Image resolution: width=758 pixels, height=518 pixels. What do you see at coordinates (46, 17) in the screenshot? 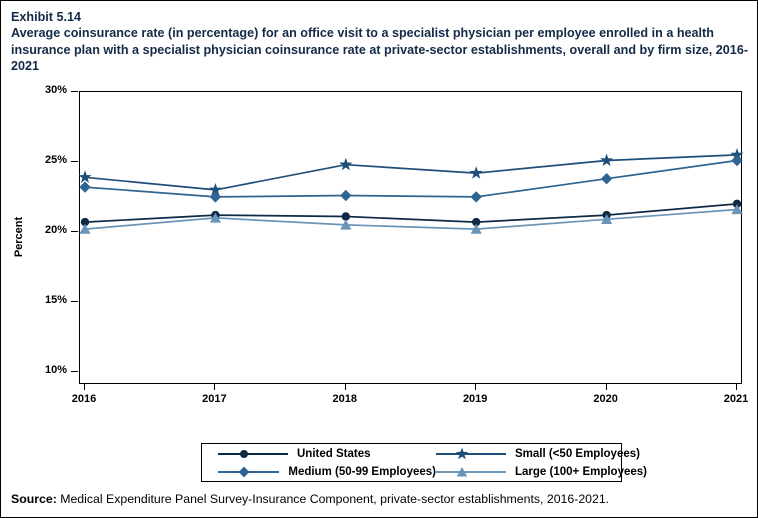
I see `exhibit-label: Exhibit 5.14` at bounding box center [46, 17].